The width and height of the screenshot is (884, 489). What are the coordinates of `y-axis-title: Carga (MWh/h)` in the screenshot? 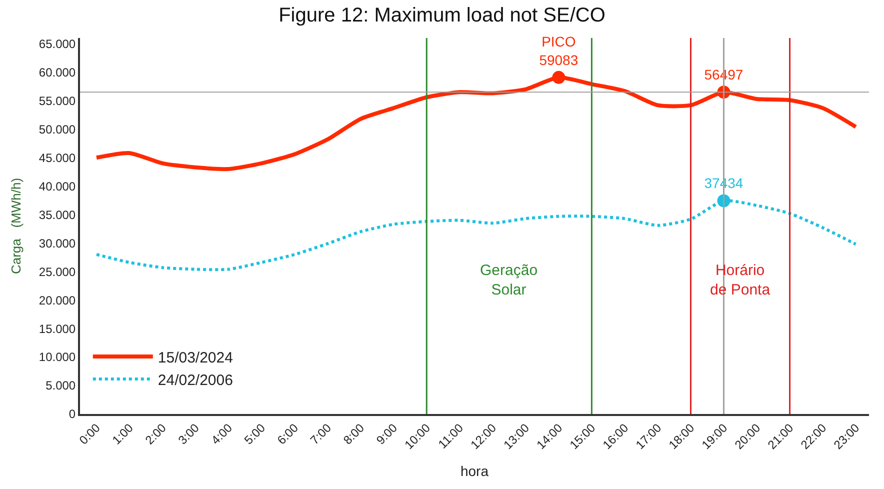 It's located at (16, 226).